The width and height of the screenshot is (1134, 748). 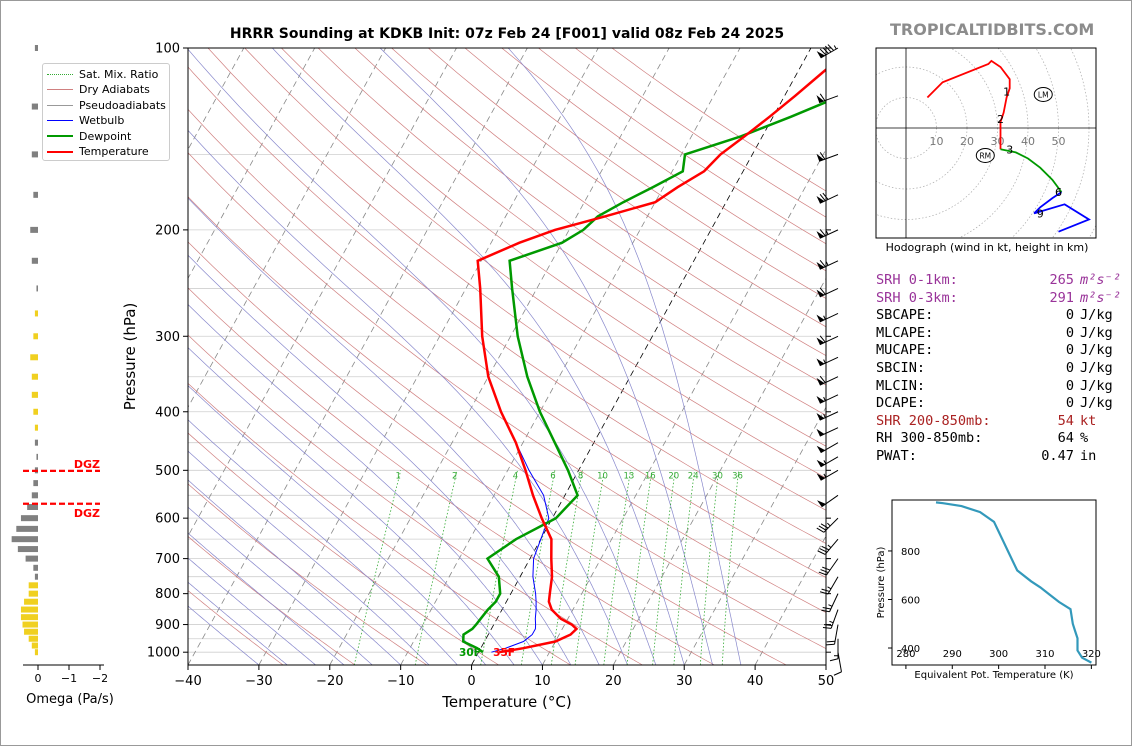 What do you see at coordinates (1043, 94) in the screenshot?
I see `hodo-marker-label: LM` at bounding box center [1043, 94].